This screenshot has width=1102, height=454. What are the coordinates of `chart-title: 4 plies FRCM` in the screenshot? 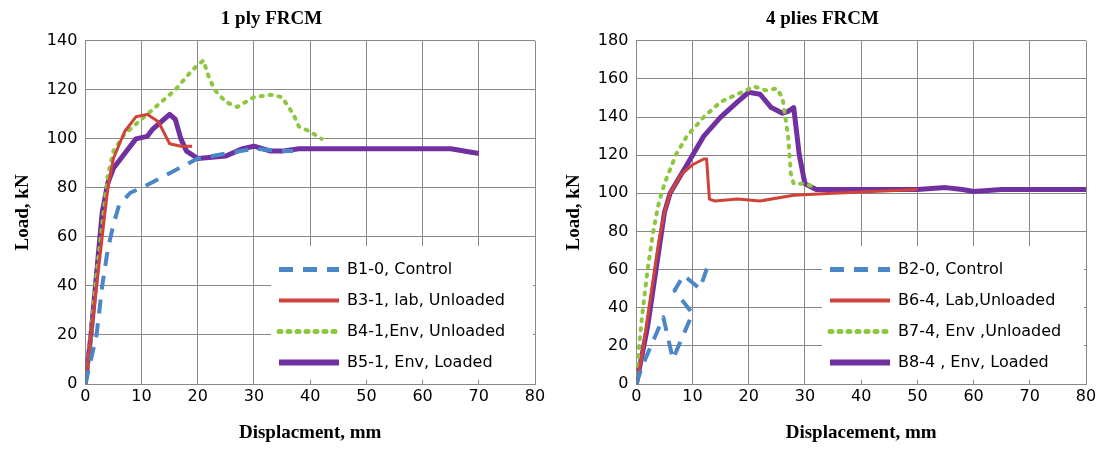 It's located at (823, 18).